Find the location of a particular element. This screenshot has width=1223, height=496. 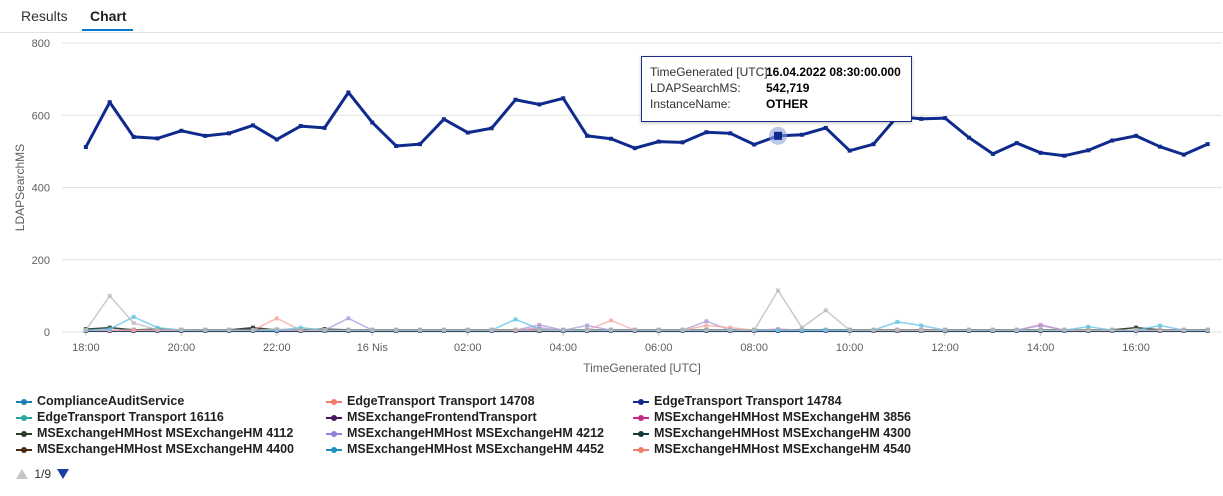

y-tick-label: 800 is located at coordinates (41, 44).